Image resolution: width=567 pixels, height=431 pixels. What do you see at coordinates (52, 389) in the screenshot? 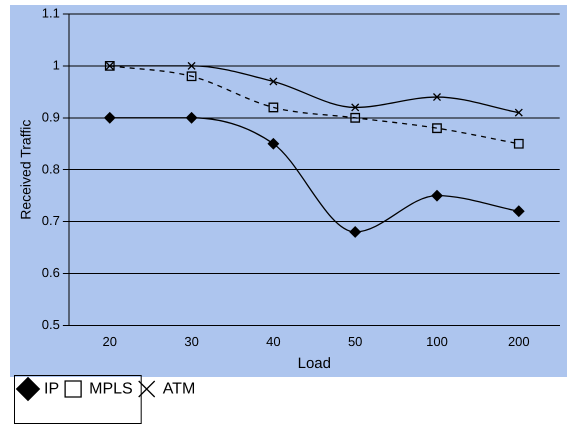
I see `legend-label: IP` at bounding box center [52, 389].